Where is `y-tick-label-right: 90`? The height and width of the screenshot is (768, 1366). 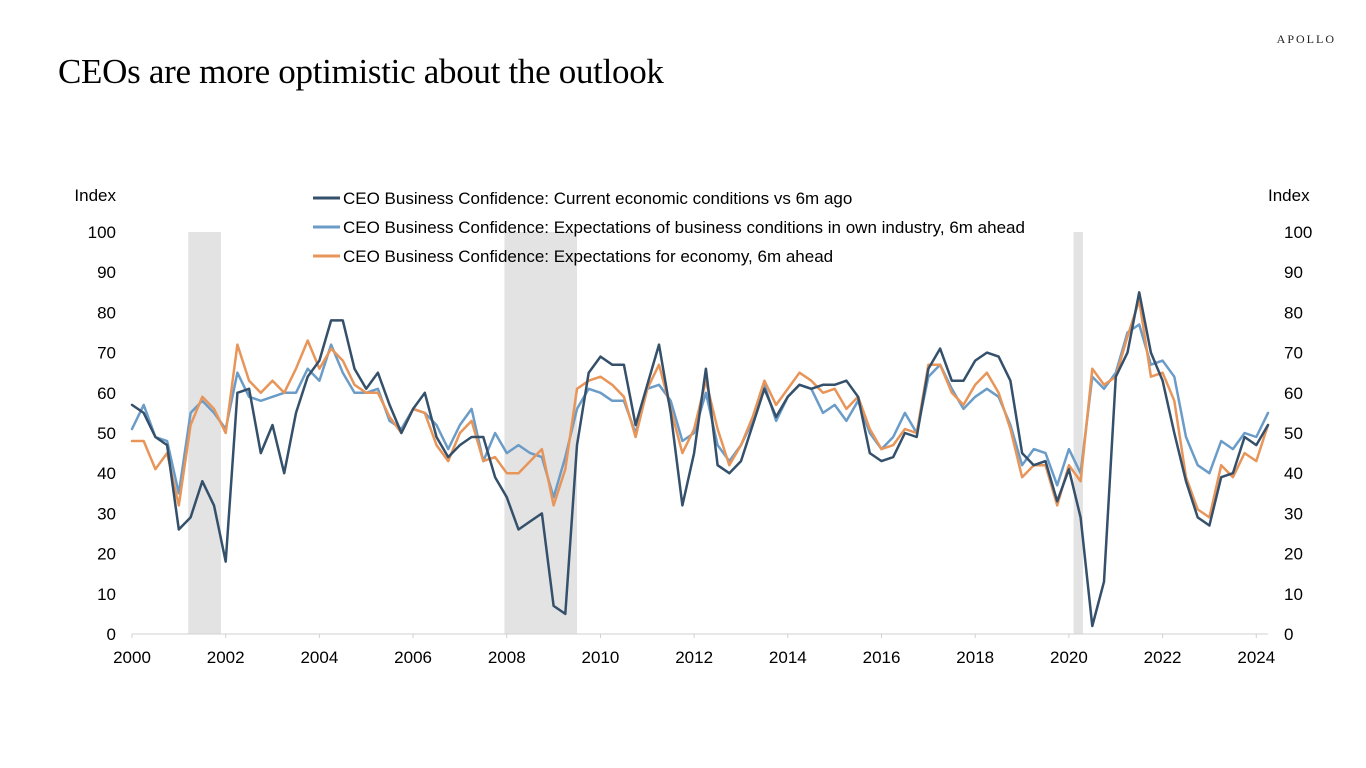
y-tick-label-right: 90 is located at coordinates (1293, 272).